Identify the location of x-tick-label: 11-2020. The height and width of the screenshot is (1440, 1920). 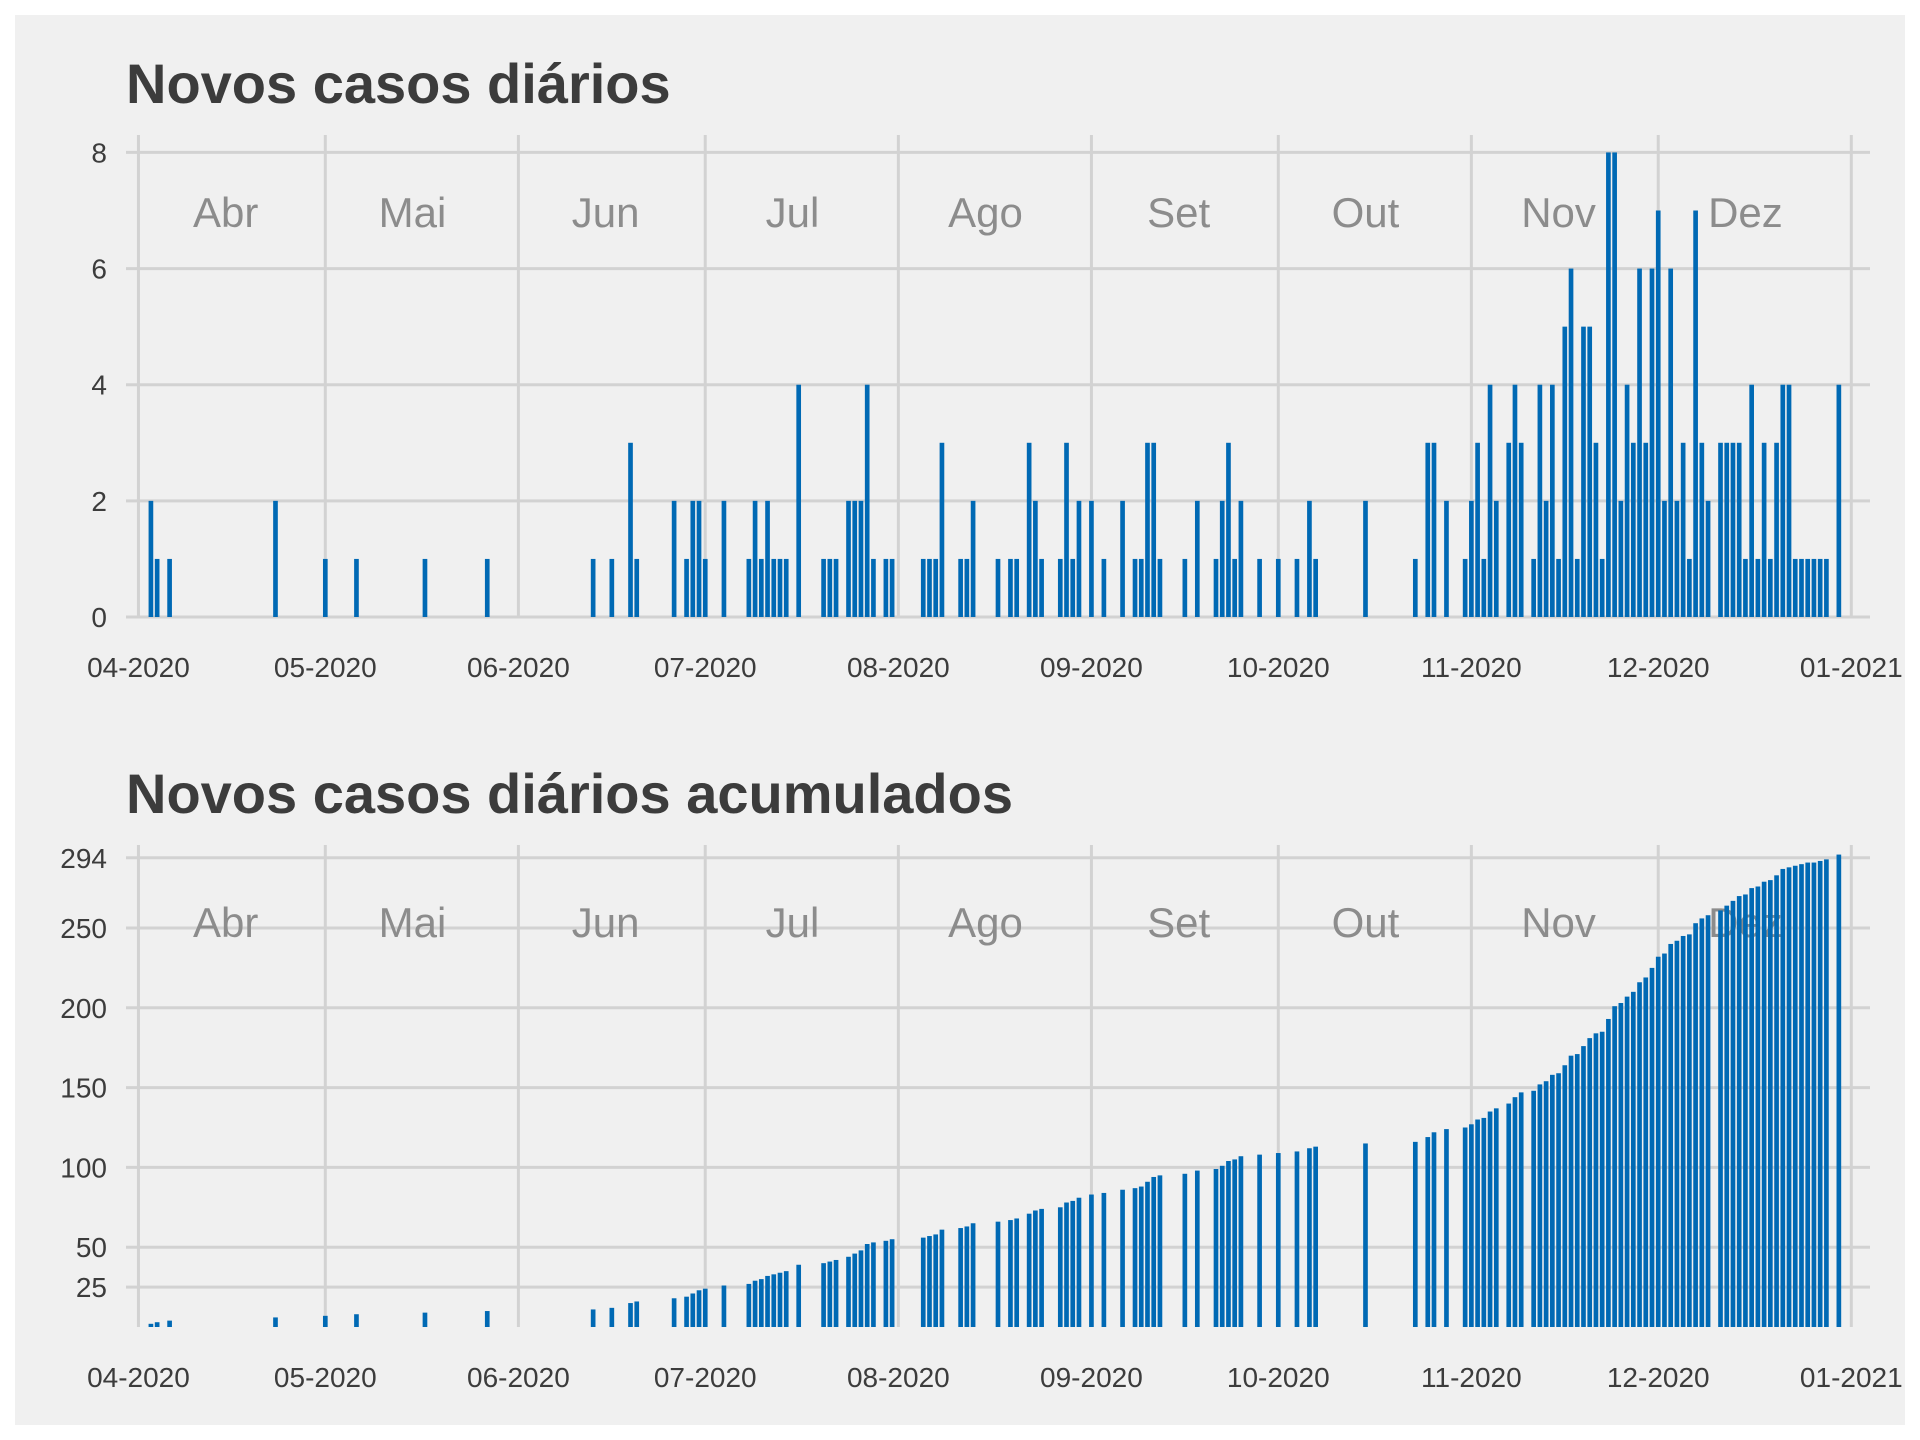
(1471, 667).